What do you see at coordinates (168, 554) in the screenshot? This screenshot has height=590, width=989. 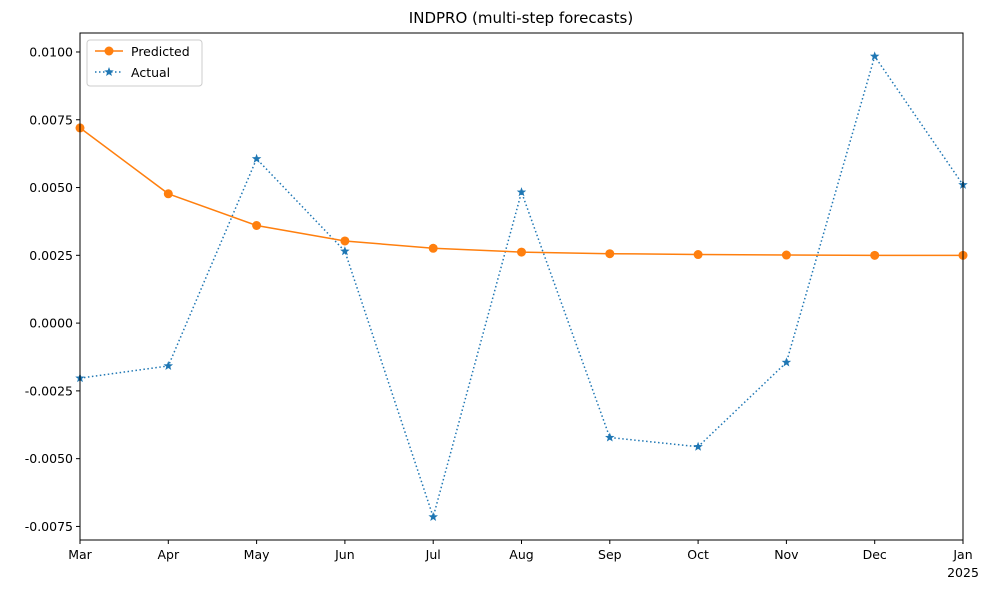 I see `x-tick-label: Apr` at bounding box center [168, 554].